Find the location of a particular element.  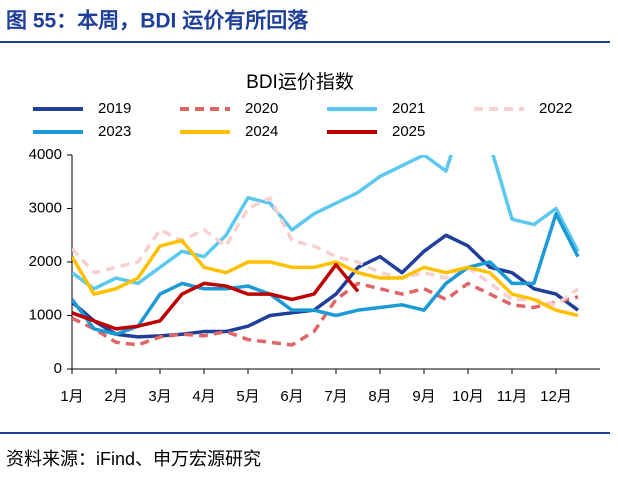

chart-title: BDI运价指数 is located at coordinates (300, 82).